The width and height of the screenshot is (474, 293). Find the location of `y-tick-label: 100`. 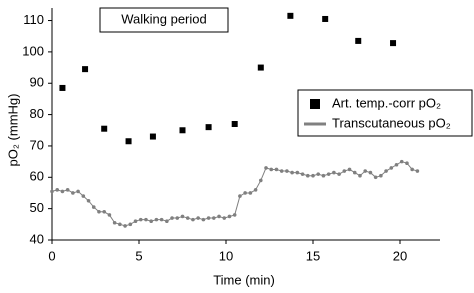

y-tick-label: 100 is located at coordinates (33, 50).